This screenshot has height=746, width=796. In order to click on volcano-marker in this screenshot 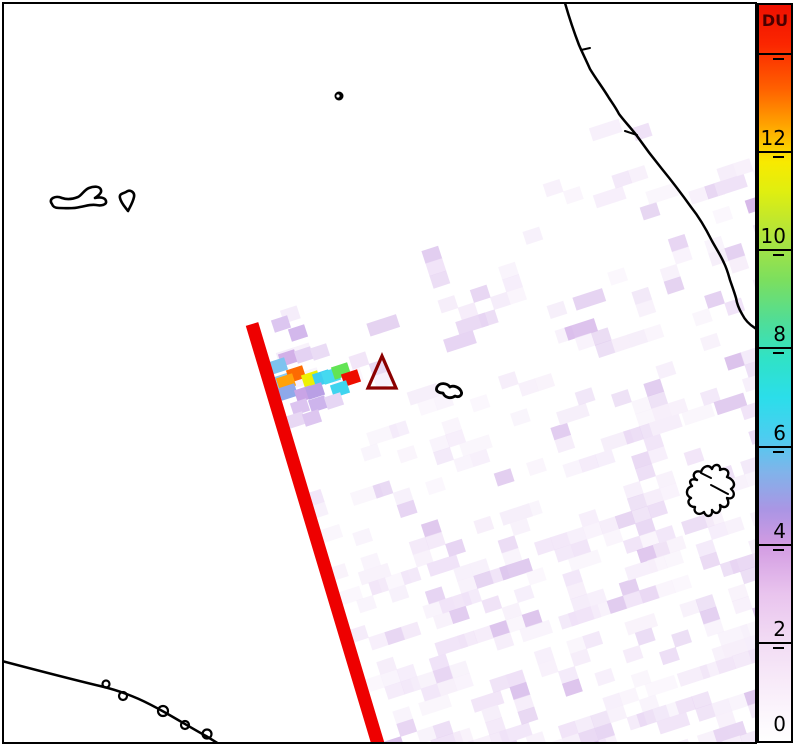, I will do `click(382, 371)`.